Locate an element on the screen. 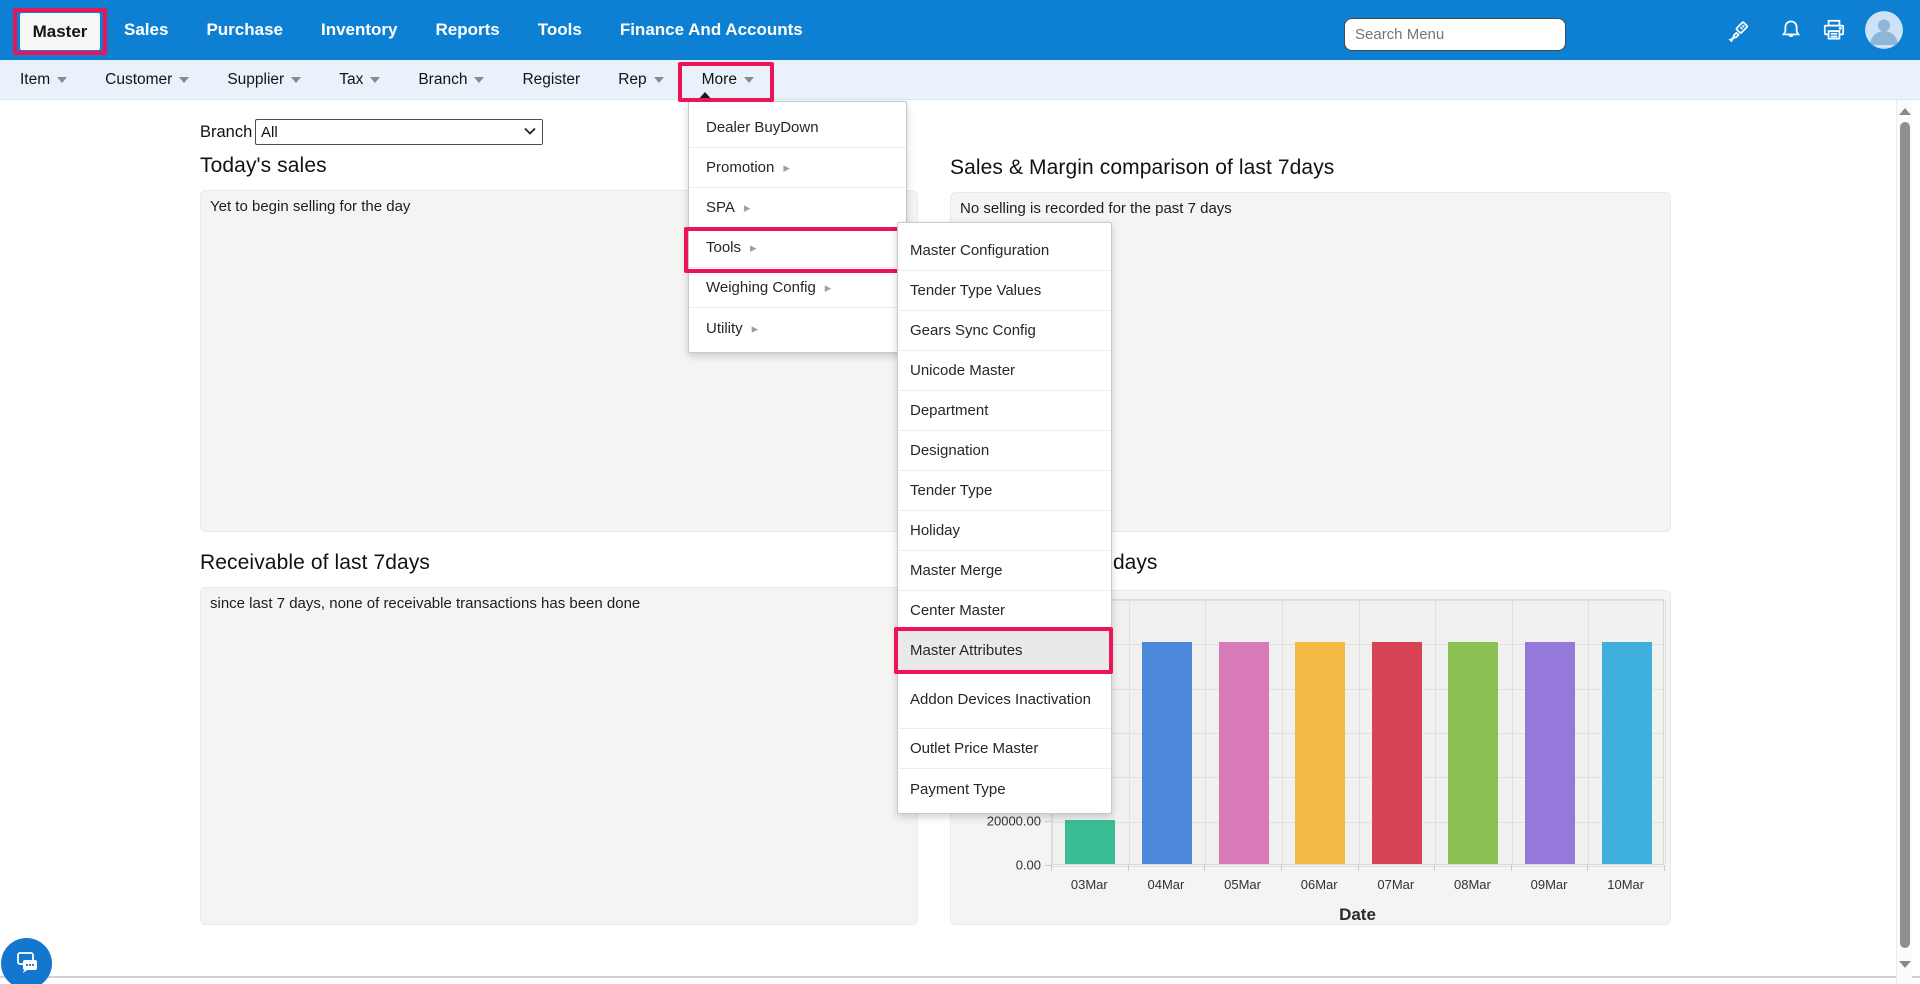  paint-brush-icon is located at coordinates (1740, 30).